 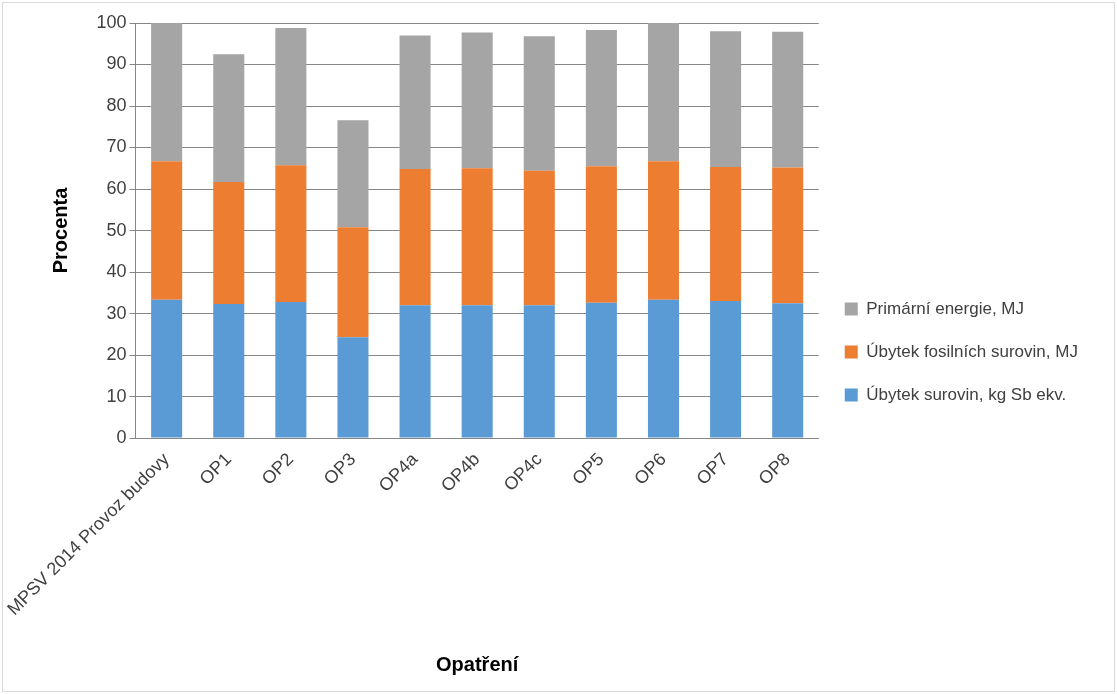 I want to click on y-tick-label: 30, so click(x=116, y=312).